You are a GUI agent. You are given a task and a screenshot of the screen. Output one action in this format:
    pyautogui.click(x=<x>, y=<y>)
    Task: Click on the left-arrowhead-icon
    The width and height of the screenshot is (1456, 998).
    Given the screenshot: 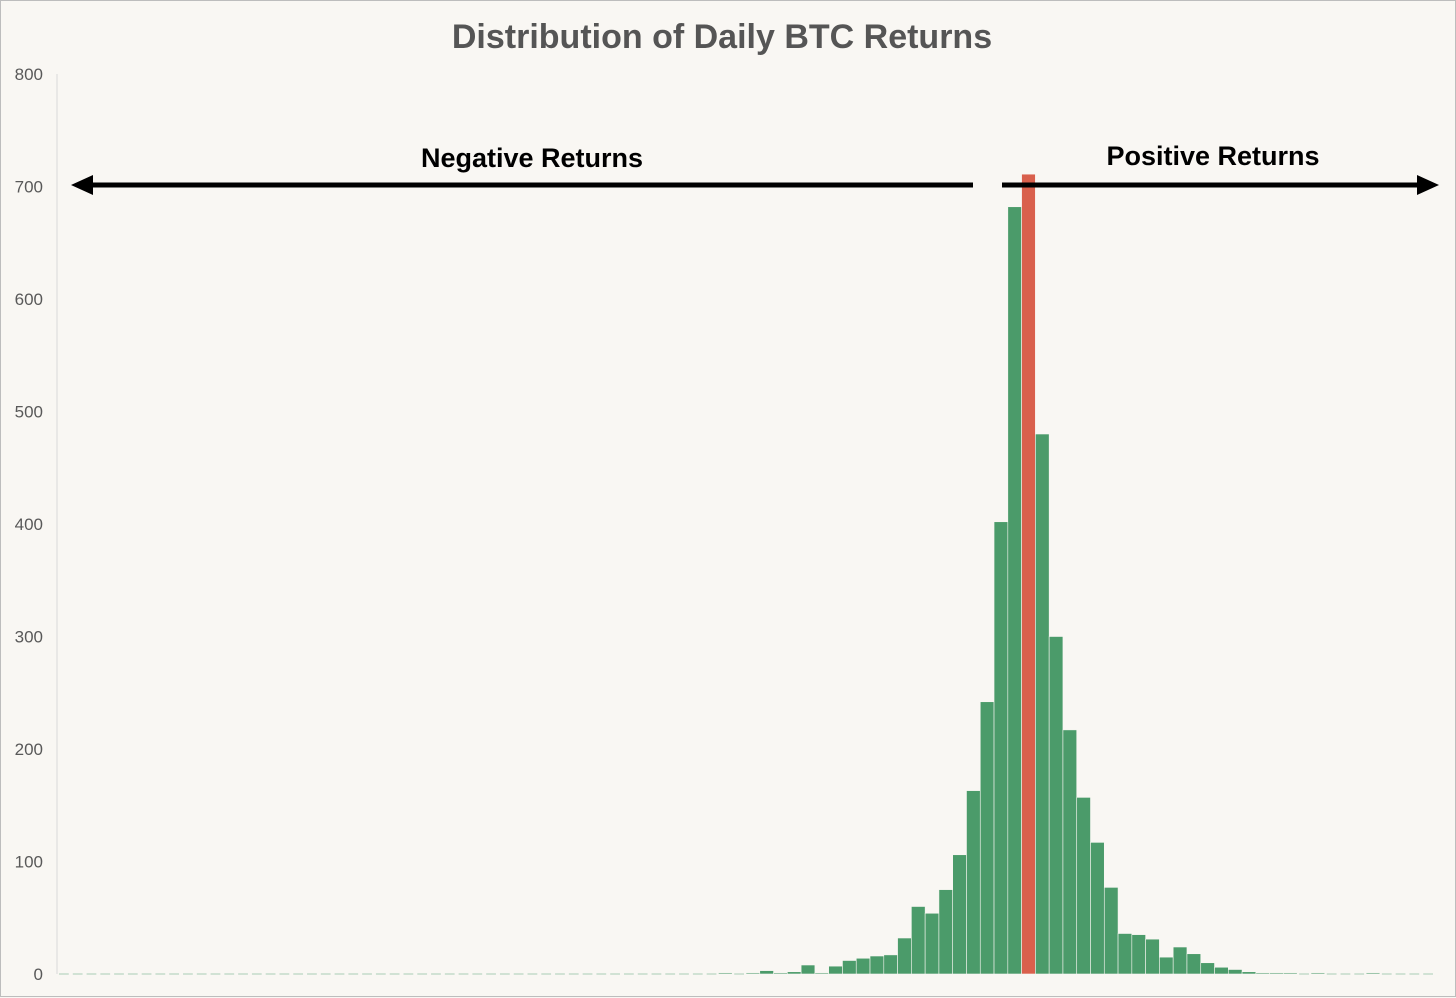 What is the action you would take?
    pyautogui.click(x=82, y=185)
    